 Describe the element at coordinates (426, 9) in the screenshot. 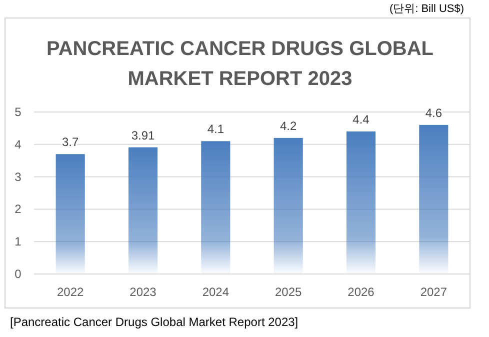

I see `text: (단위: Bill US$)` at that location.